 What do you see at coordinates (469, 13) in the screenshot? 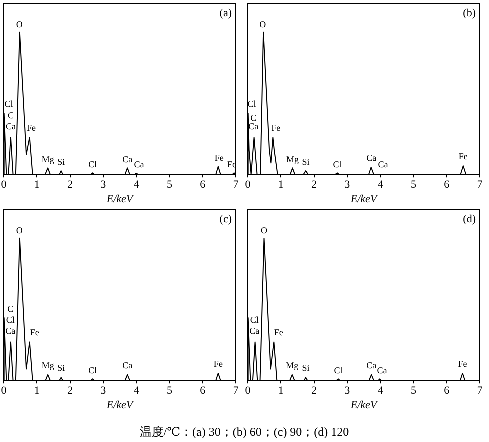
I see `chart-title: (b)` at bounding box center [469, 13].